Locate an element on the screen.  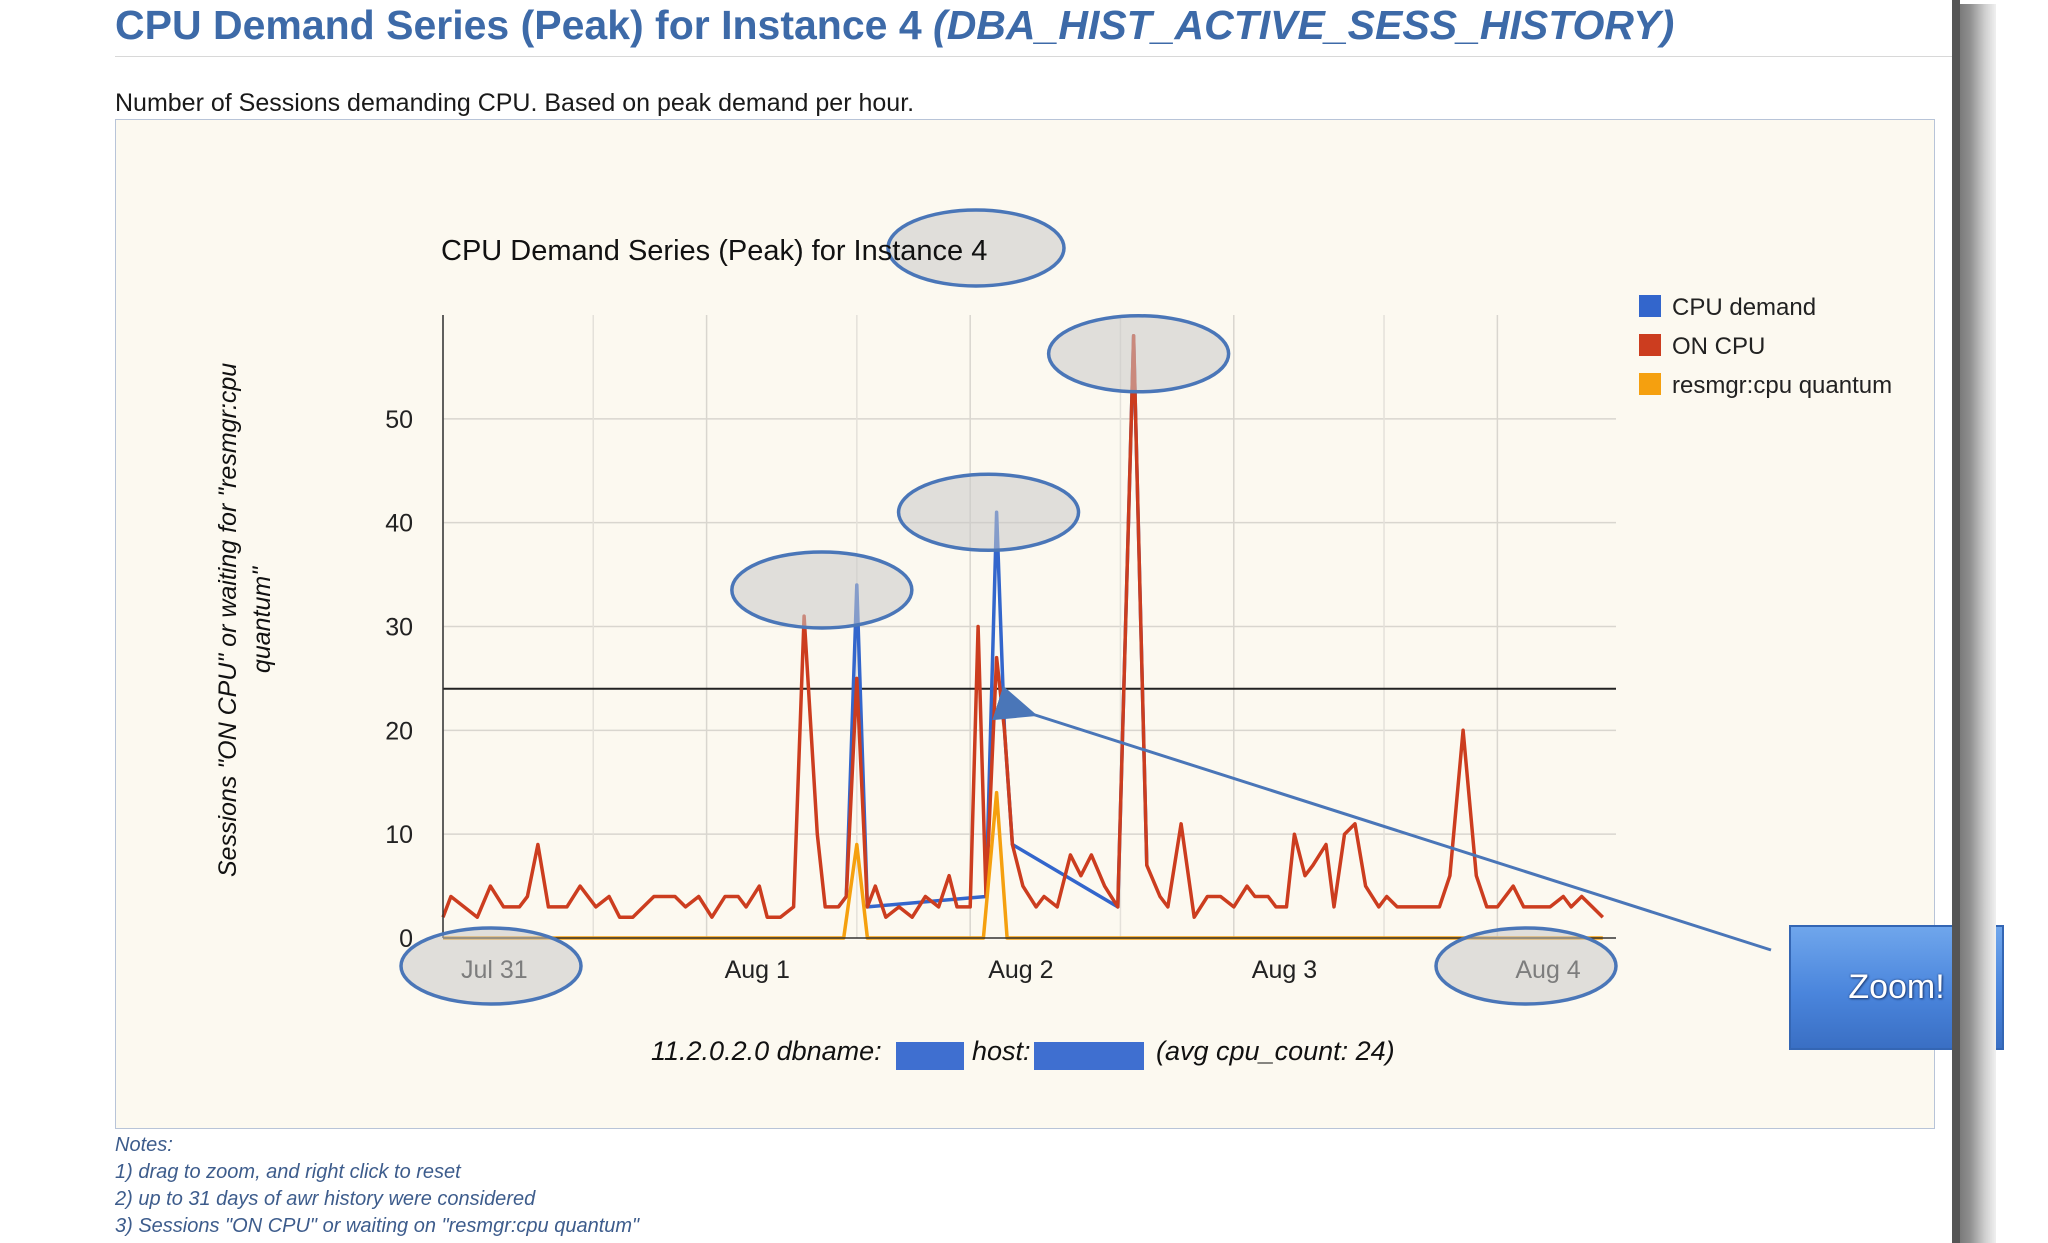
highlight-start-date-ellipse is located at coordinates (491, 966).